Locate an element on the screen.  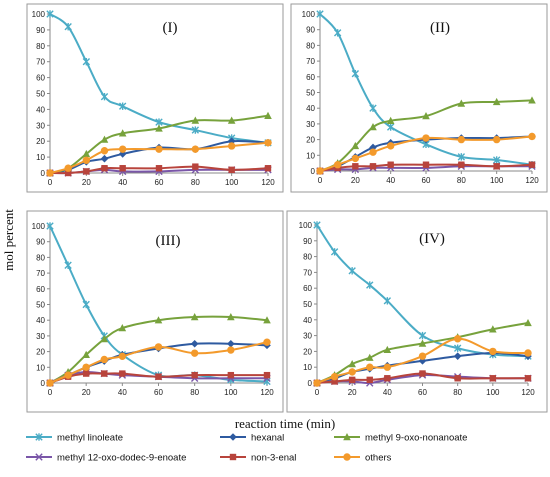
series-non-3-enal is located at coordinates (159, 170).